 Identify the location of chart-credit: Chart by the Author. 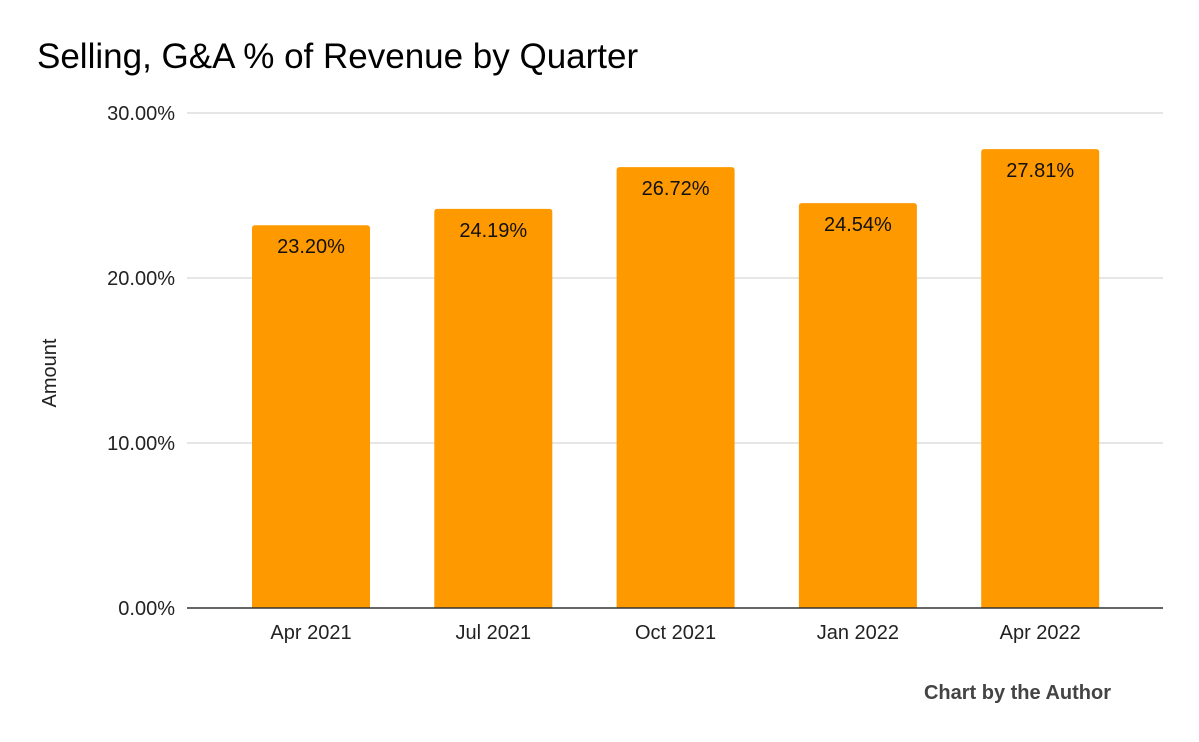
(1017, 693).